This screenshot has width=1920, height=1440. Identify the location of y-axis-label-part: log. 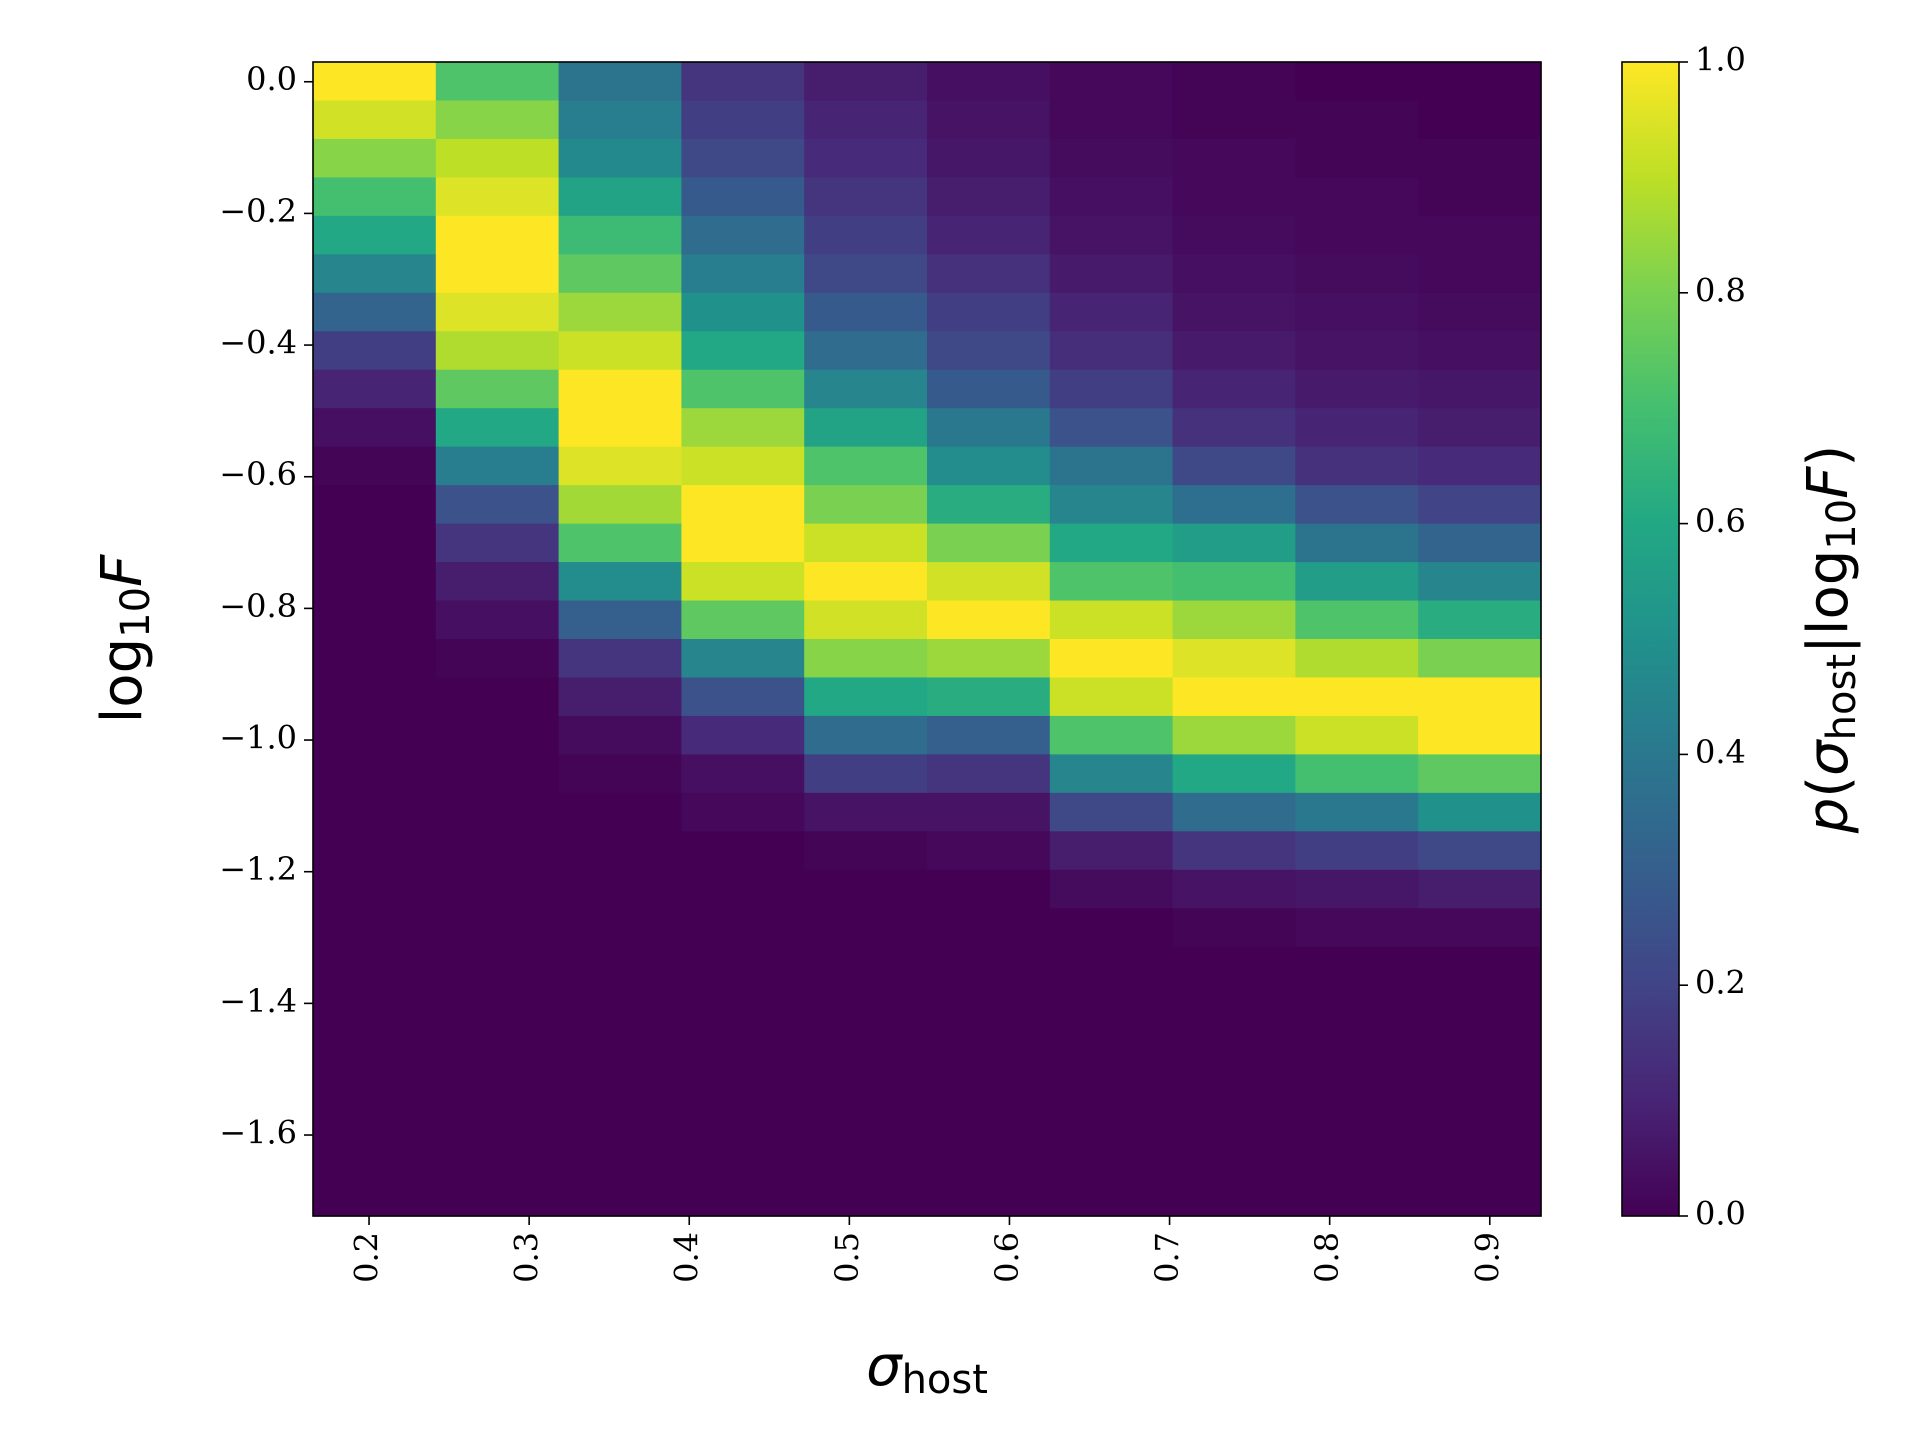
(122, 680).